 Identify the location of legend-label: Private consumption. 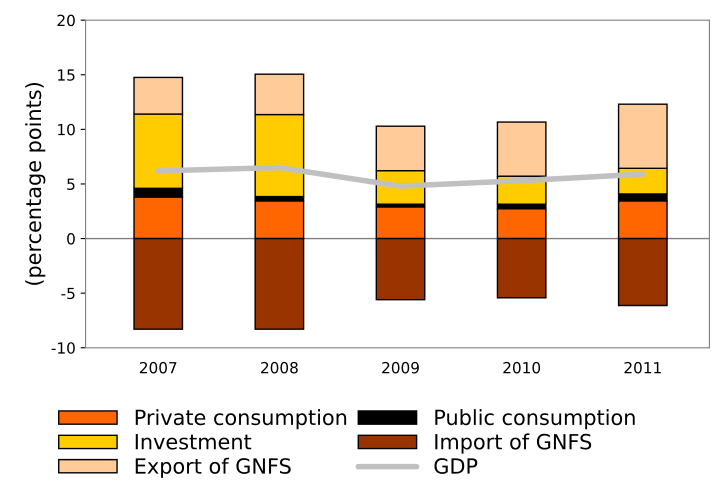
(241, 419).